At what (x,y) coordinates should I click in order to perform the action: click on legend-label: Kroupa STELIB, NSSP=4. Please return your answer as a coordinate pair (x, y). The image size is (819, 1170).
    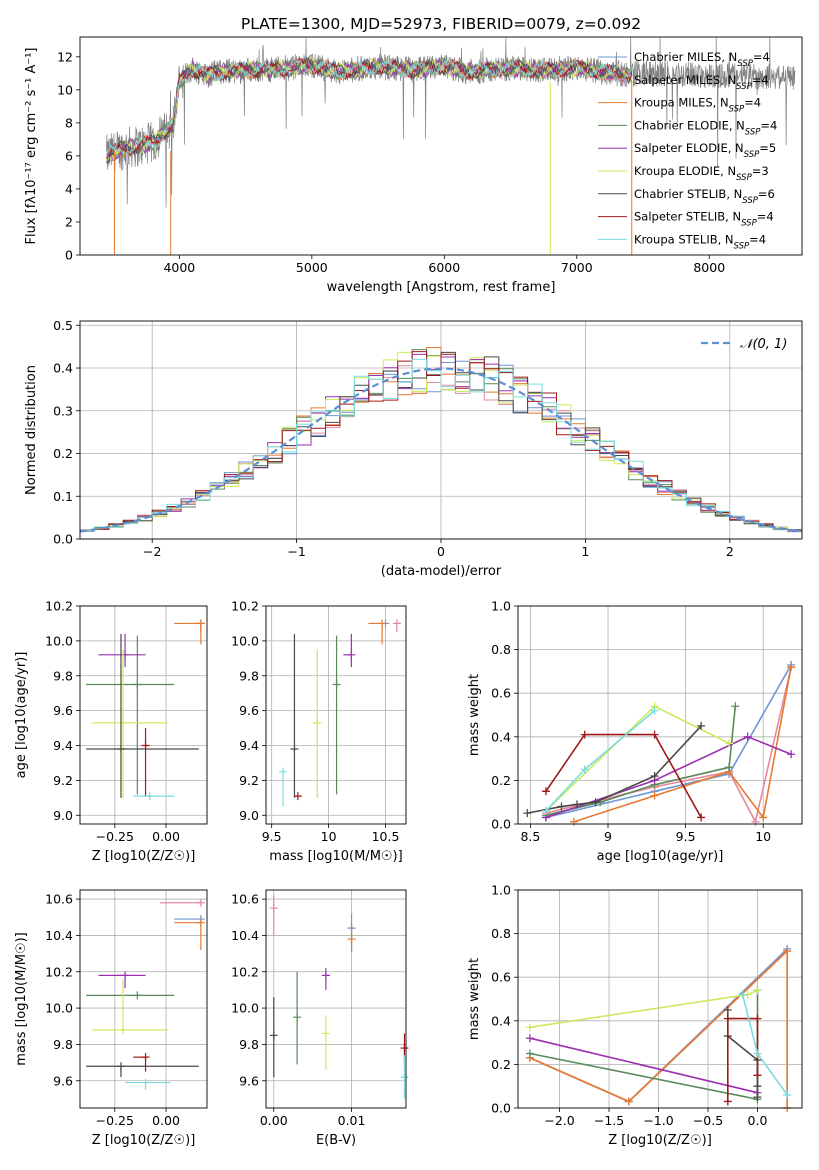
    Looking at the image, I should click on (700, 241).